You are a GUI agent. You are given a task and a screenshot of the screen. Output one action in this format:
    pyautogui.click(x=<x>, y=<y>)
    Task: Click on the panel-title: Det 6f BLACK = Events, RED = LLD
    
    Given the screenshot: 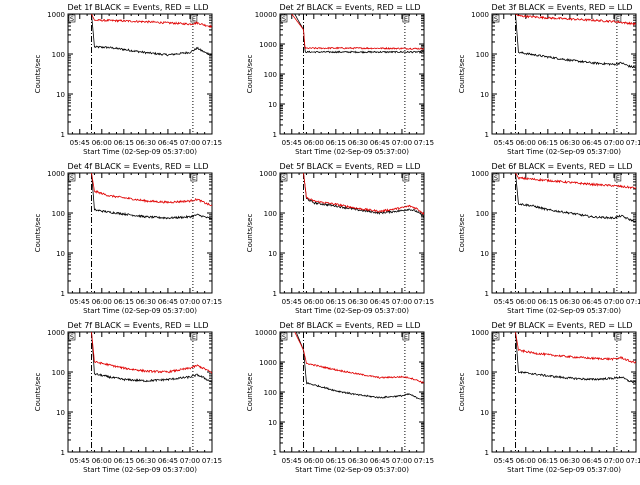 What is the action you would take?
    pyautogui.click(x=561, y=166)
    